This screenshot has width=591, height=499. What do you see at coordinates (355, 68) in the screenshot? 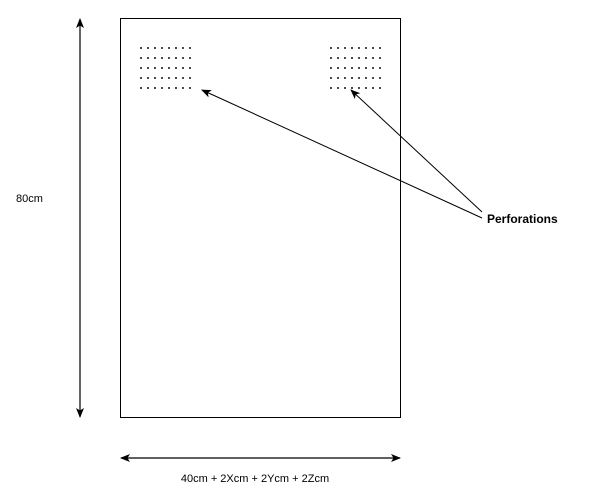
I see `perforation-grid-right` at bounding box center [355, 68].